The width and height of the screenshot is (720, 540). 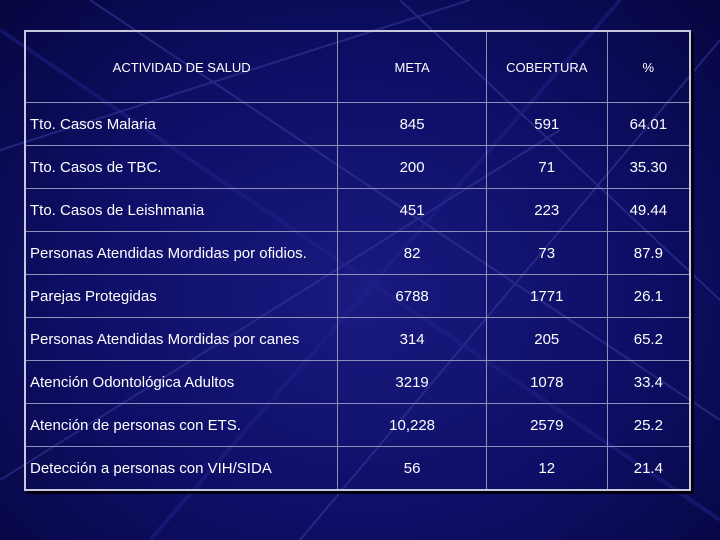 I want to click on table-row: Tto. Casos Malaria 845 591 64.01, so click(x=357, y=124).